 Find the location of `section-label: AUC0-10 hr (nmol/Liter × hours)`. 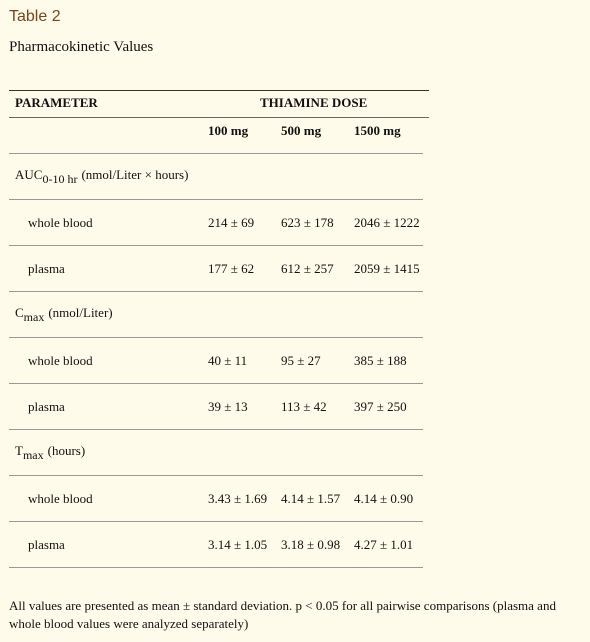

section-label: AUC0-10 hr (nmol/Liter × hours) is located at coordinates (101, 177).